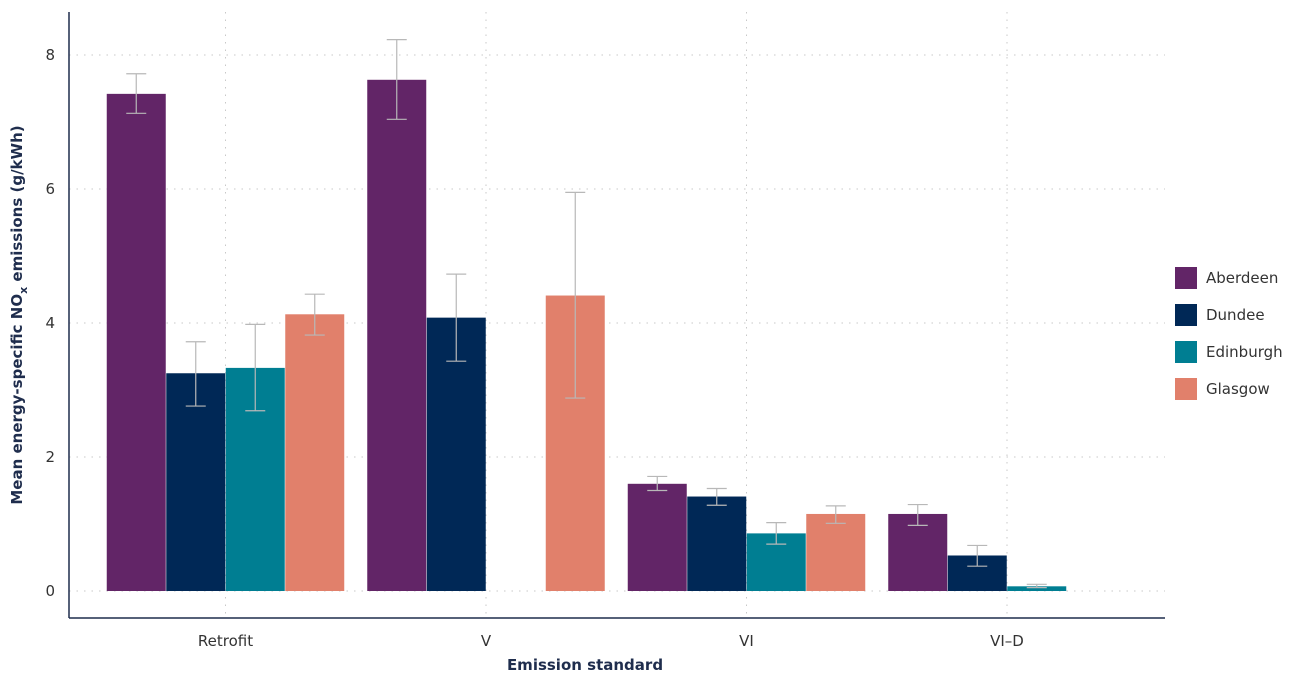  Describe the element at coordinates (1229, 333) in the screenshot. I see `legend: Aberdeen Dundee Edinburgh Glasgow` at that location.